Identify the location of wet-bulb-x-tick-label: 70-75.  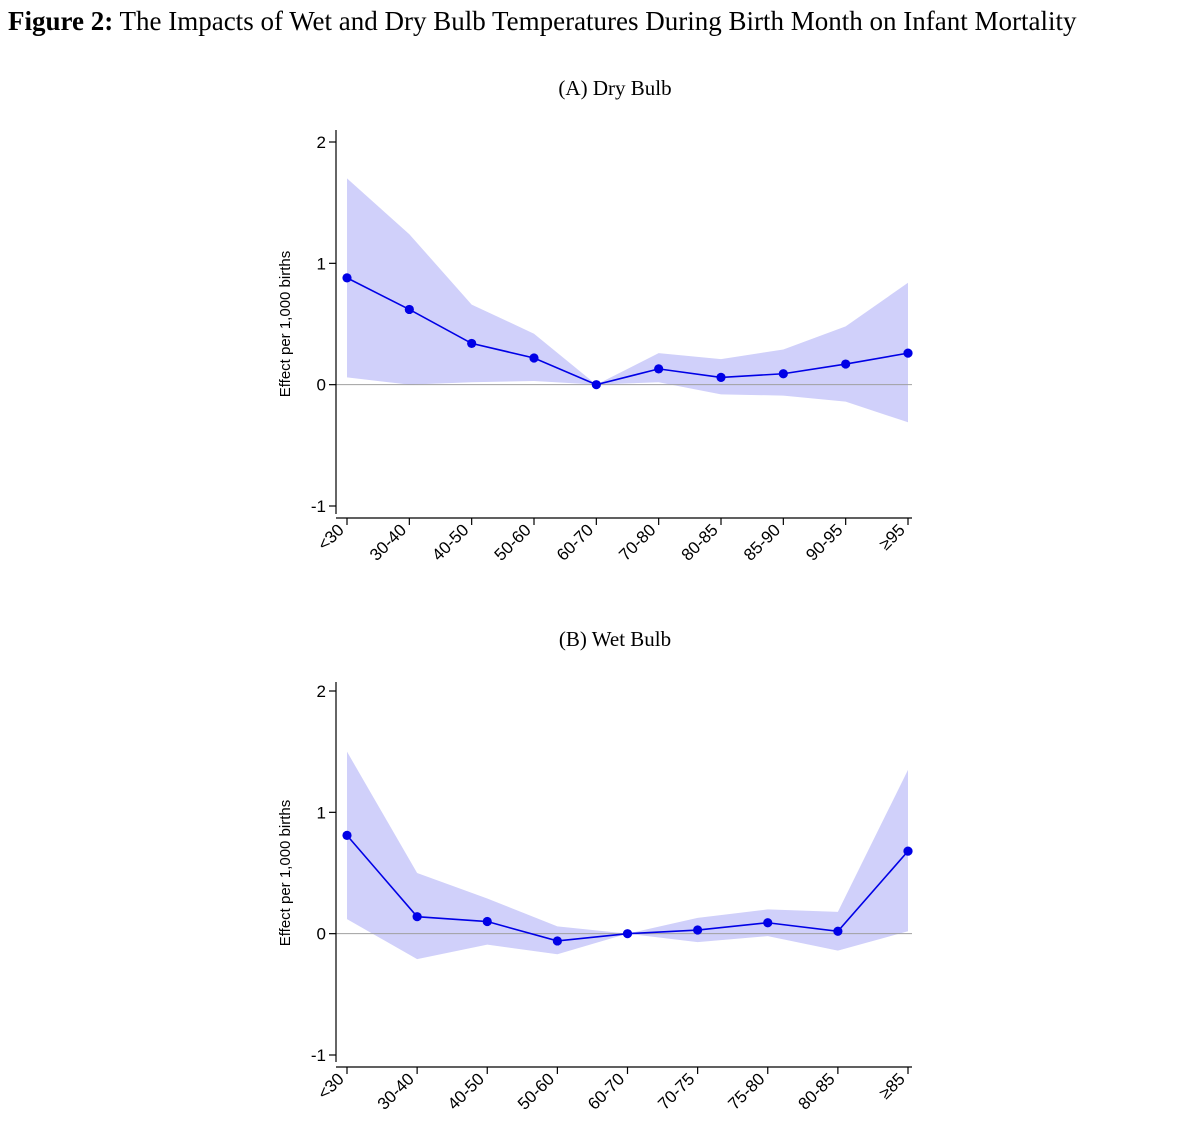
(676, 1091).